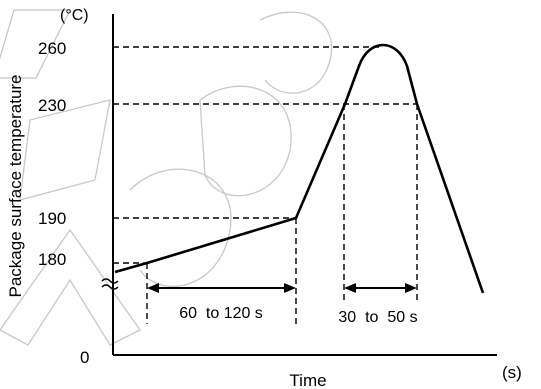 This screenshot has height=389, width=541. I want to click on peak-duration-arrow, so click(380, 288).